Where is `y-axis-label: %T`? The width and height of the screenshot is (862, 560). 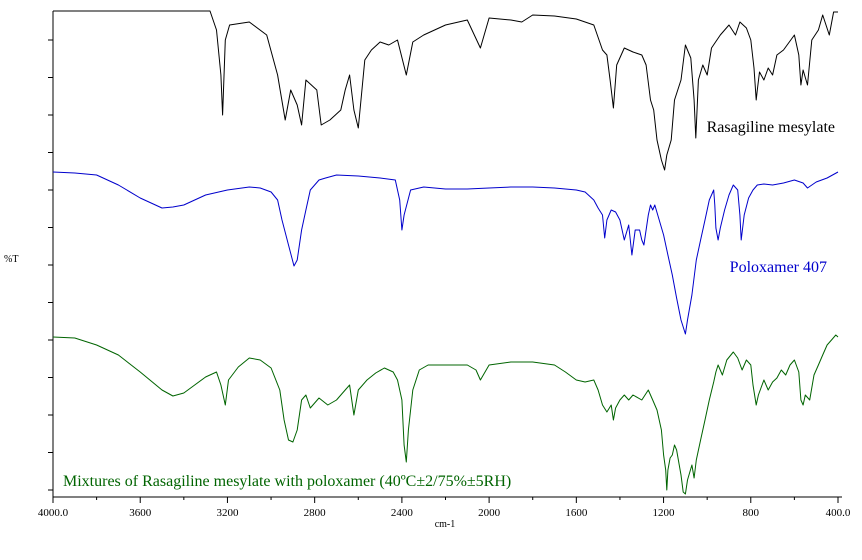
y-axis-label: %T is located at coordinates (11, 259).